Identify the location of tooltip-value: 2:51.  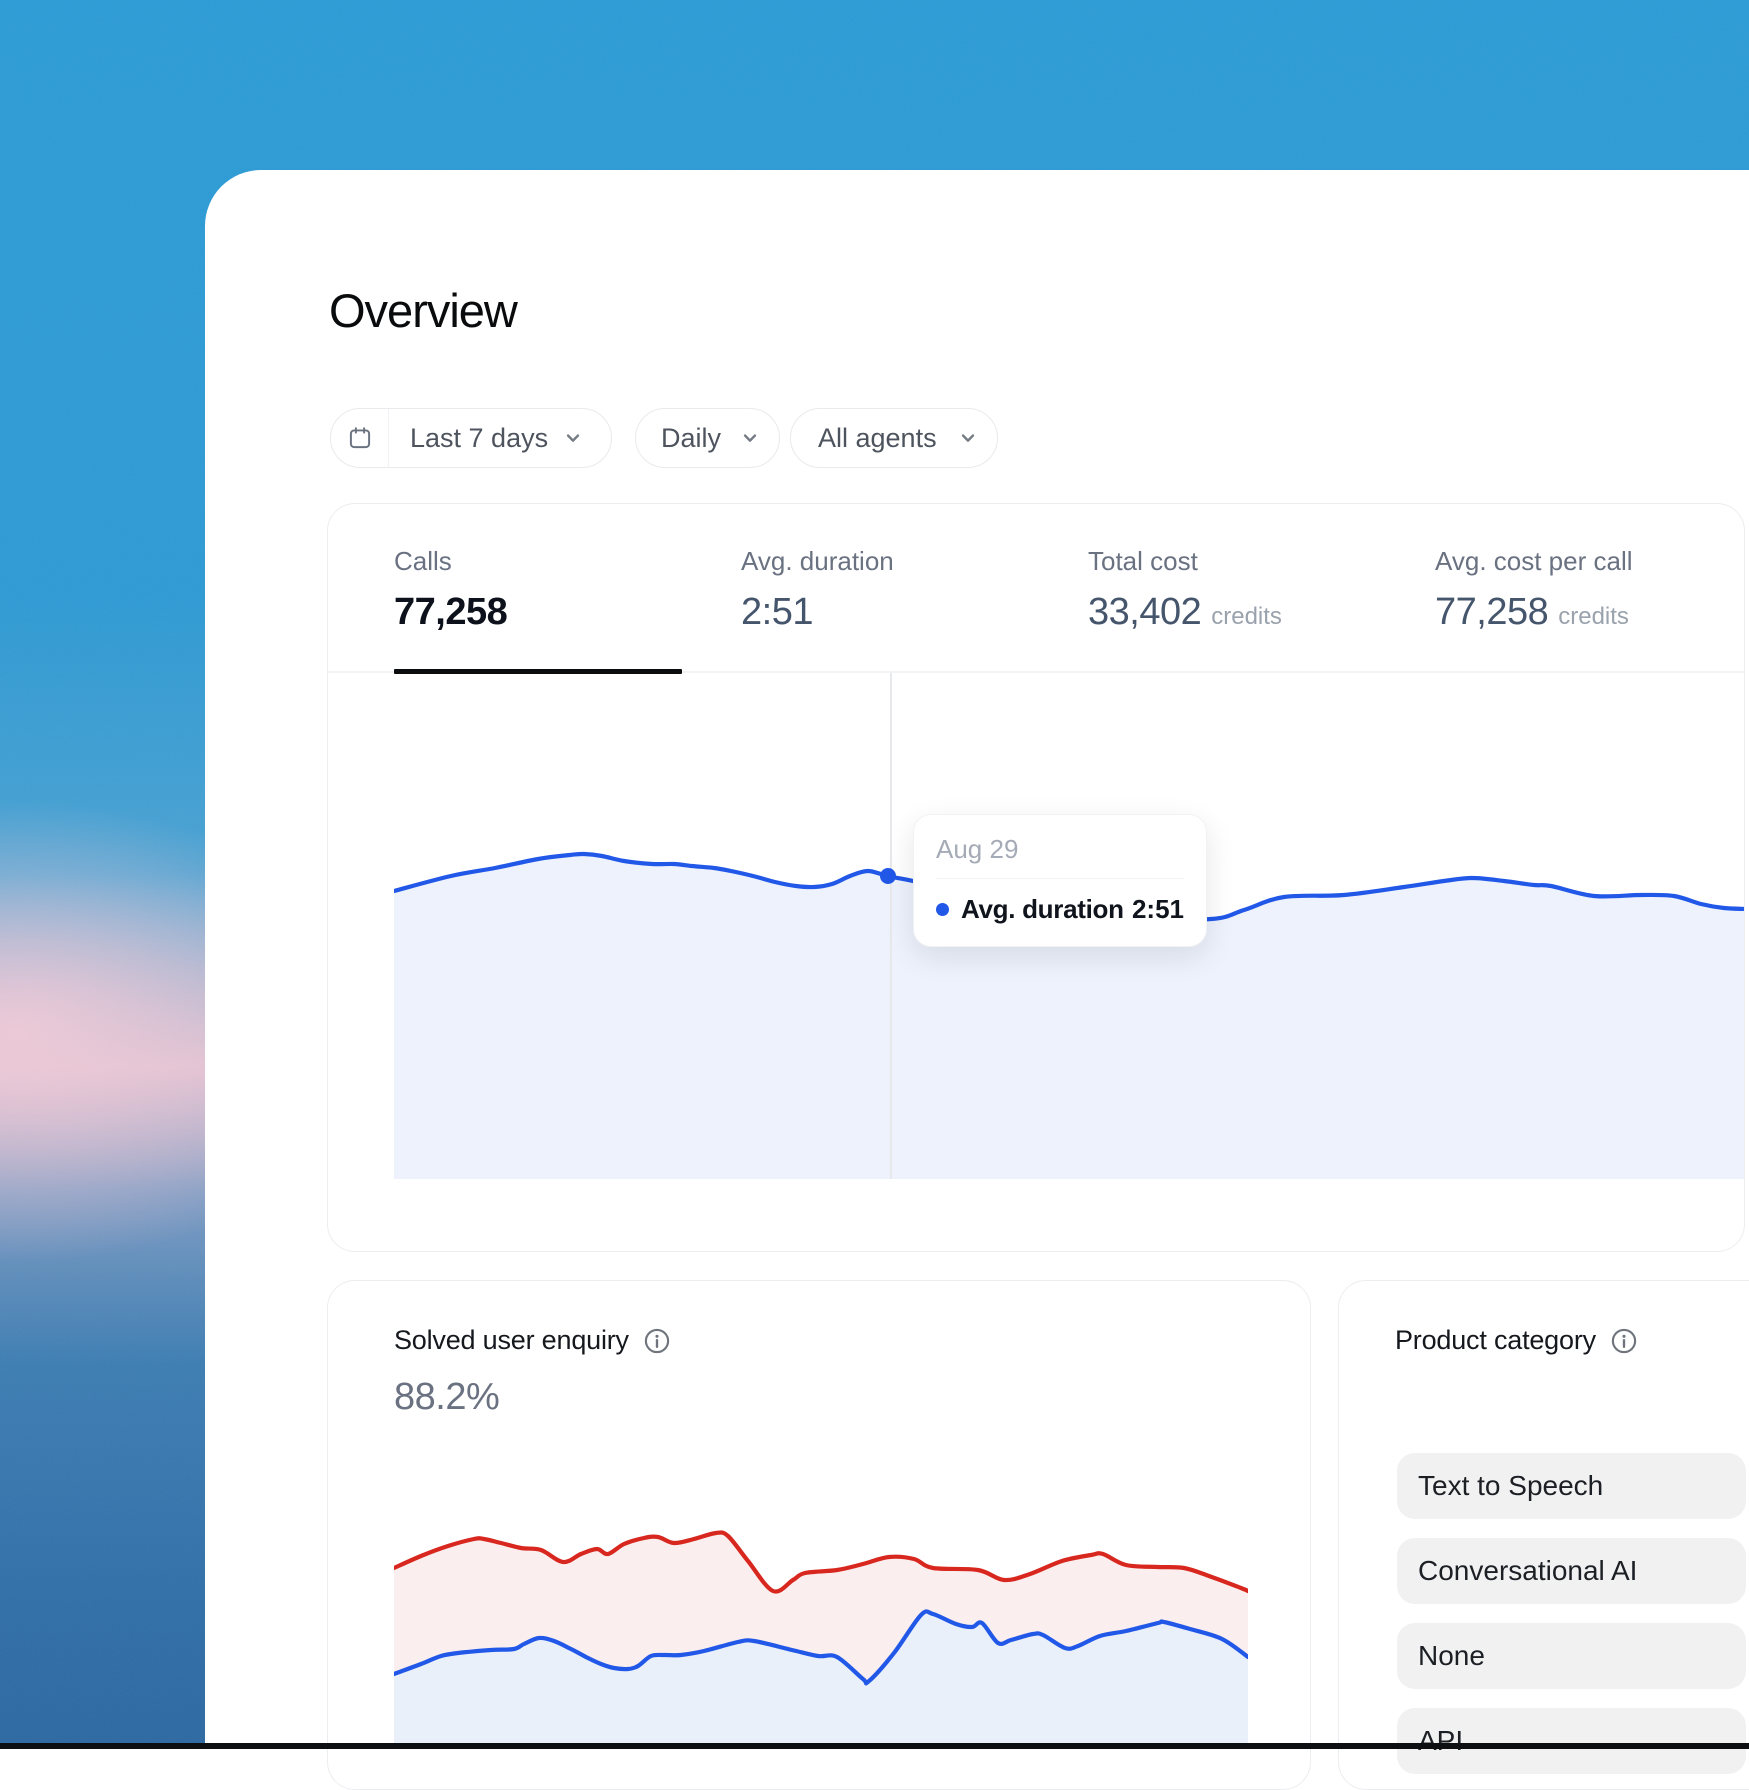
(1157, 909).